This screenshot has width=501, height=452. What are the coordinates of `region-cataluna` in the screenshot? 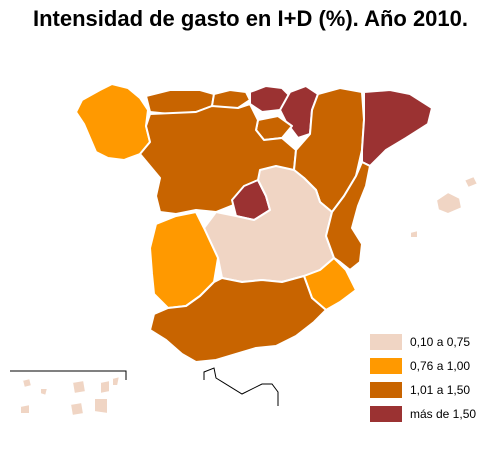 It's located at (397, 128).